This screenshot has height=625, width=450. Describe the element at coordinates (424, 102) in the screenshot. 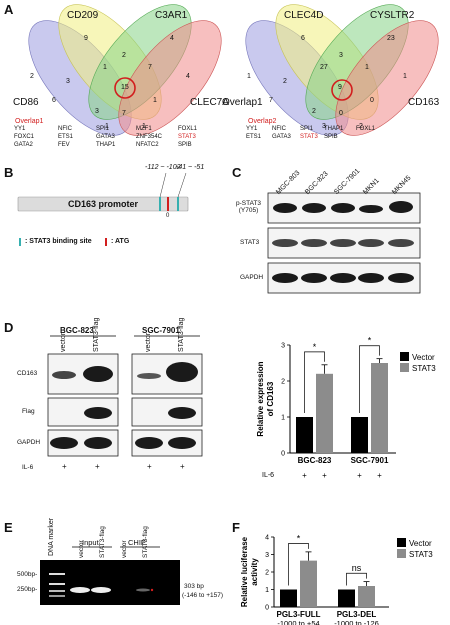

I see `venn2-set-label-cd163: CD163` at that location.